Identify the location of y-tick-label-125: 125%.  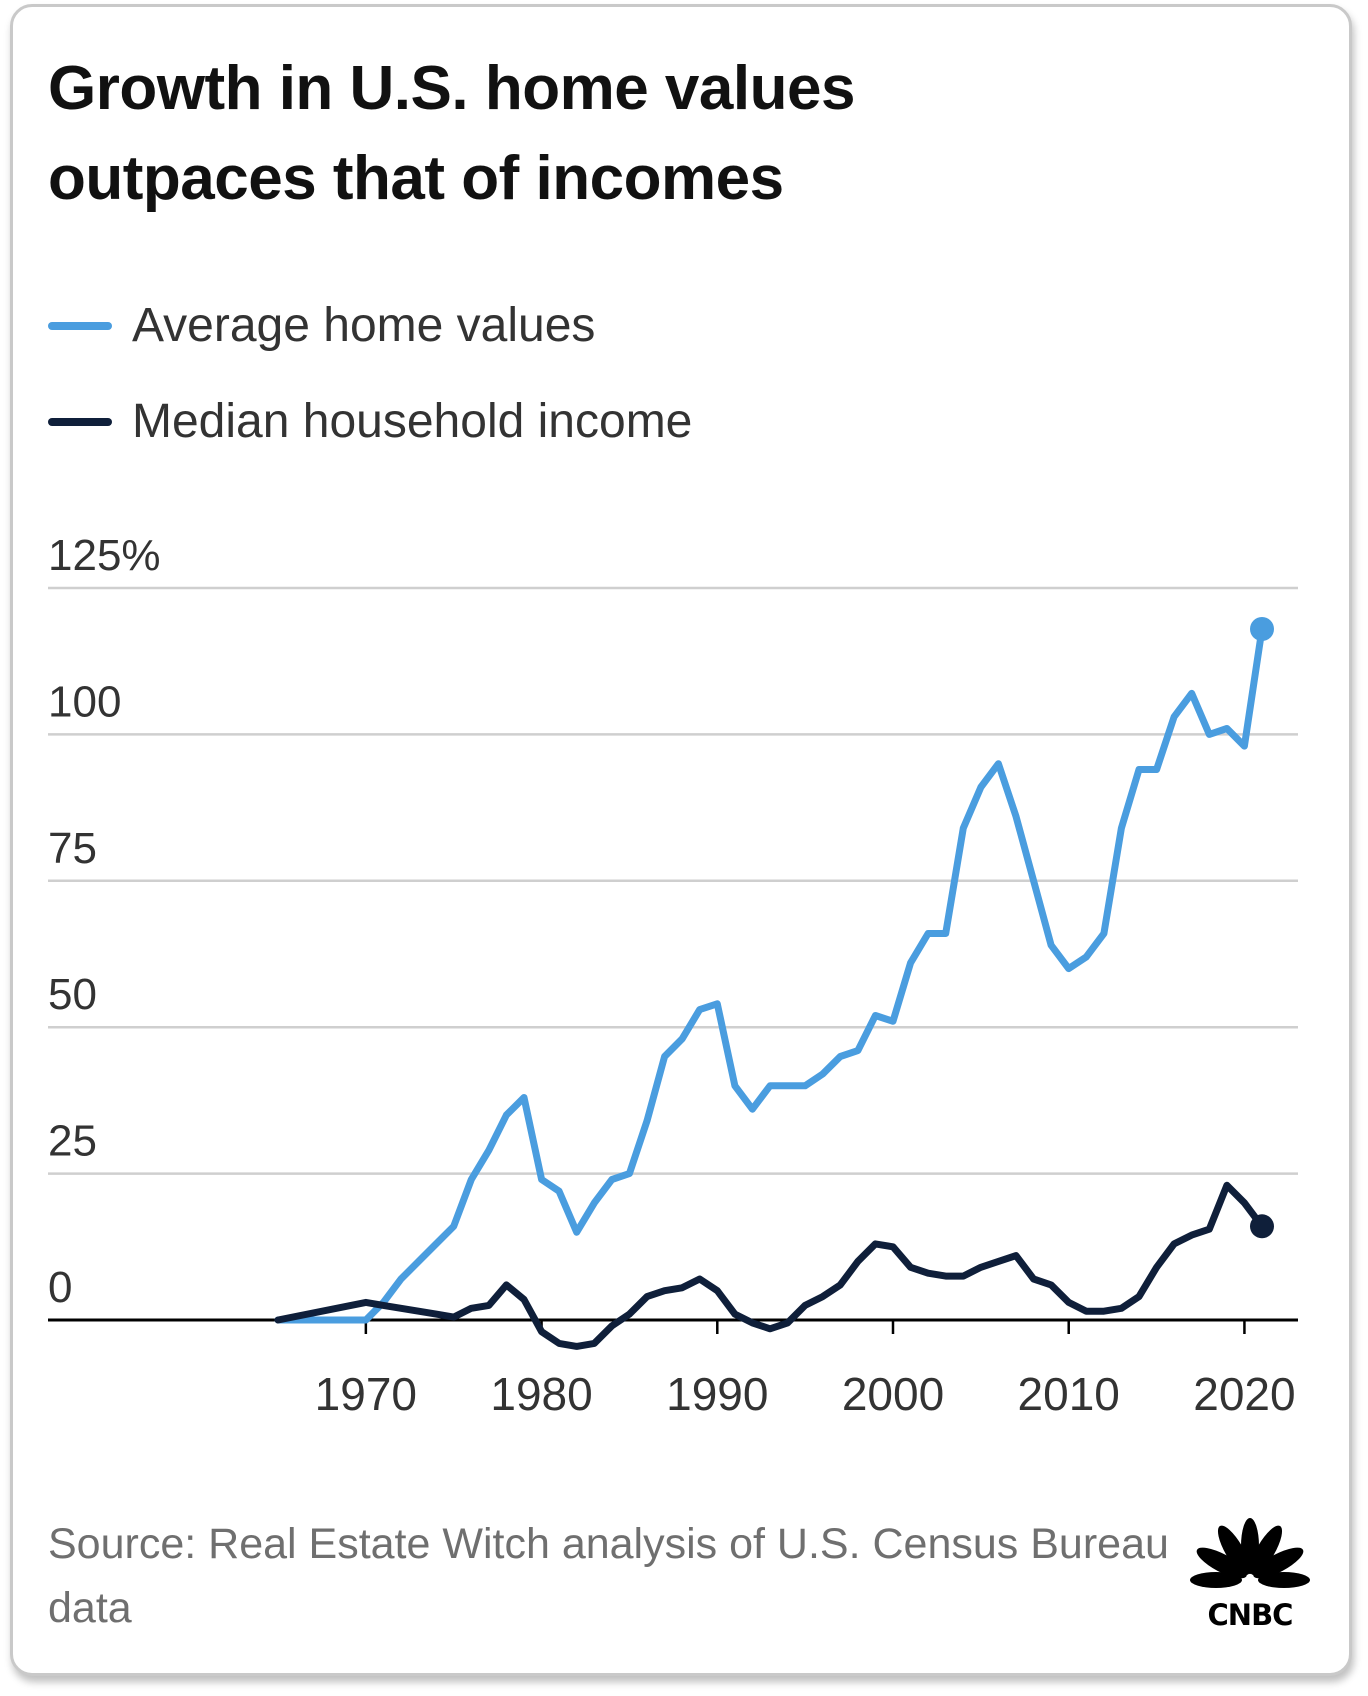
(104, 555).